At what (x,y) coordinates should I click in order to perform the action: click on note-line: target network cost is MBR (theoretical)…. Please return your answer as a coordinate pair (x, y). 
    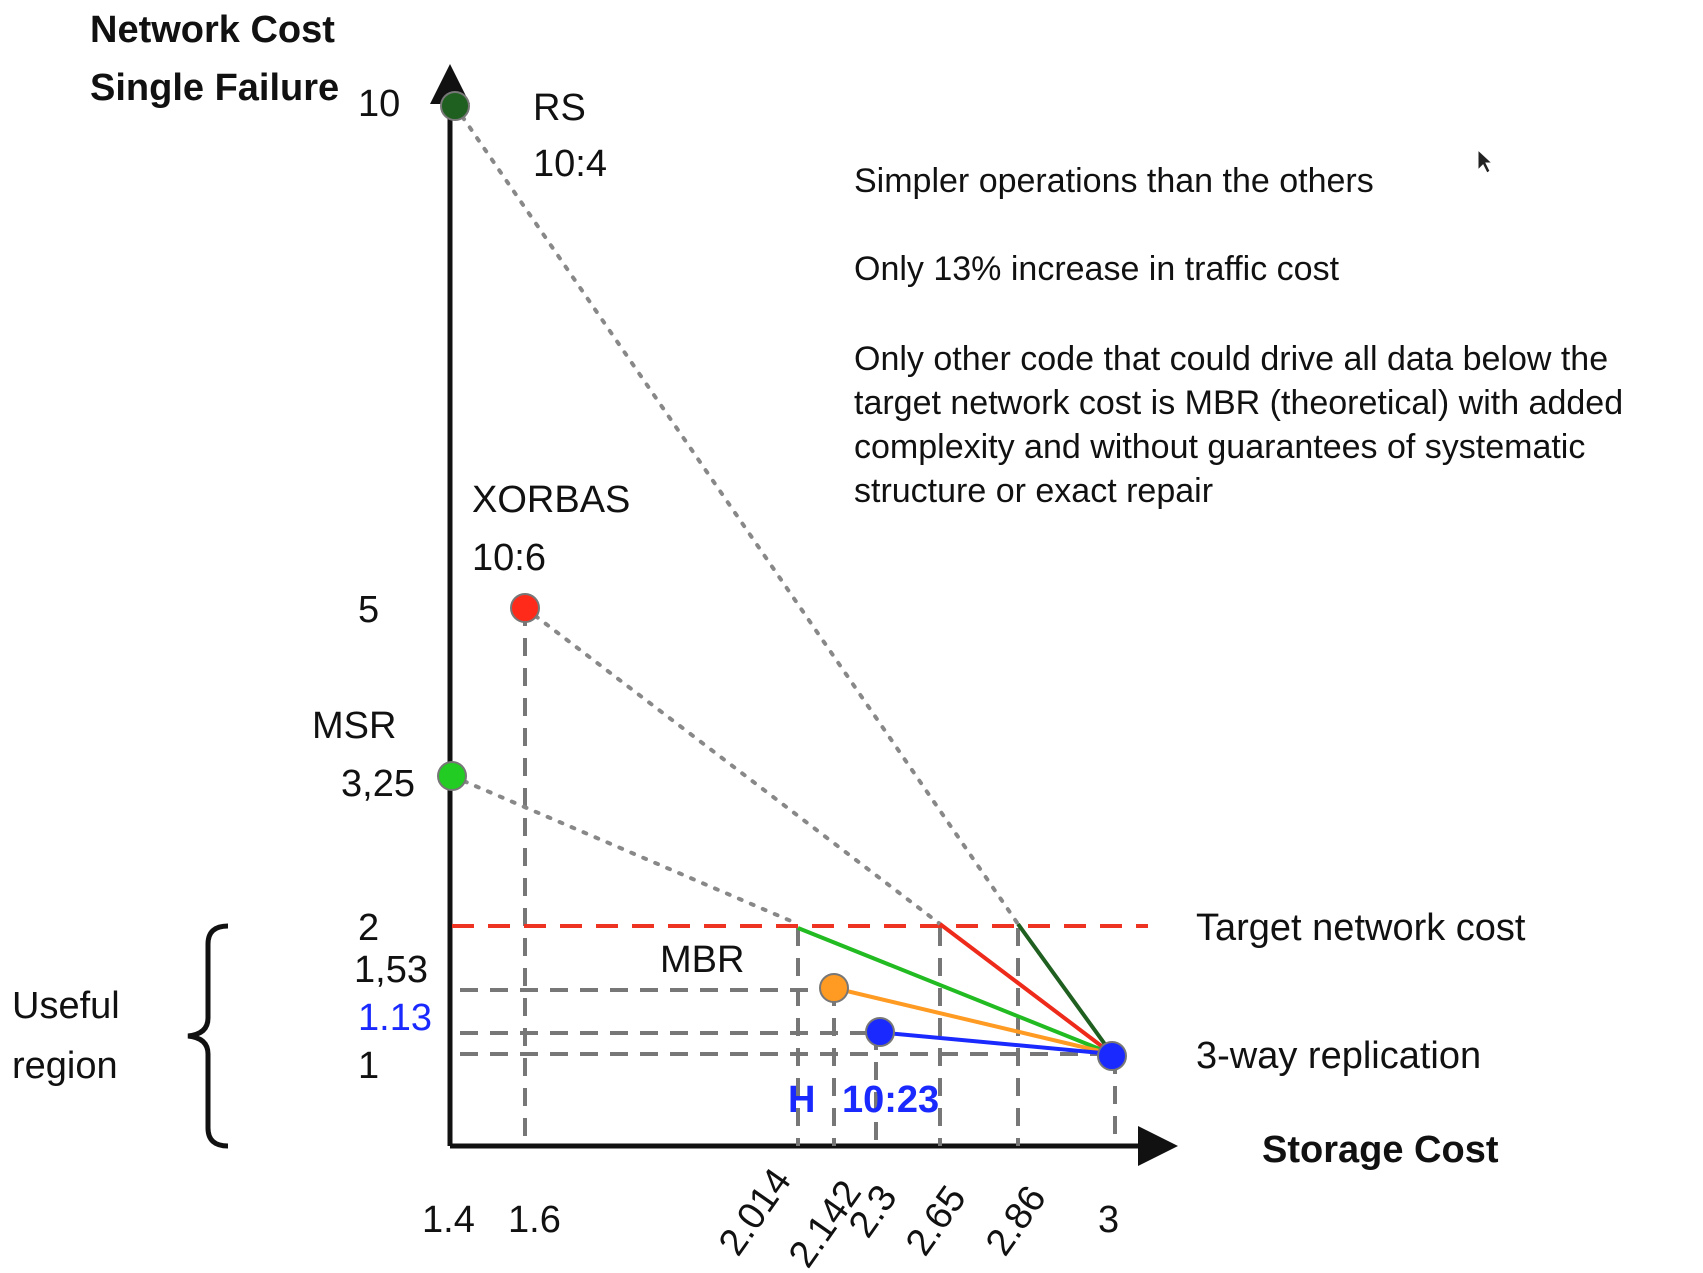
    Looking at the image, I should click on (1238, 403).